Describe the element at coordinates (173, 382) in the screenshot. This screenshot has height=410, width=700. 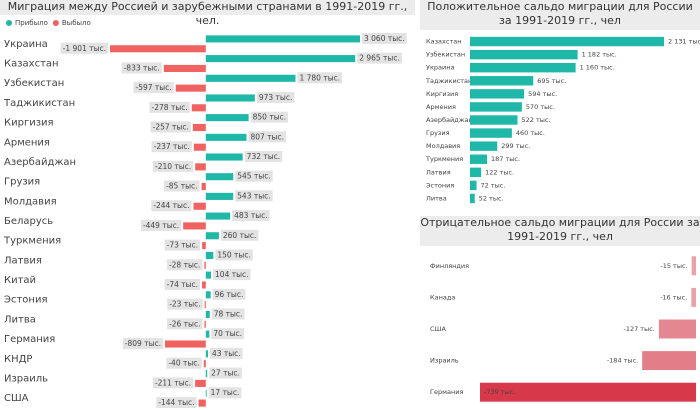
I see `value-label: -211 тыс.` at that location.